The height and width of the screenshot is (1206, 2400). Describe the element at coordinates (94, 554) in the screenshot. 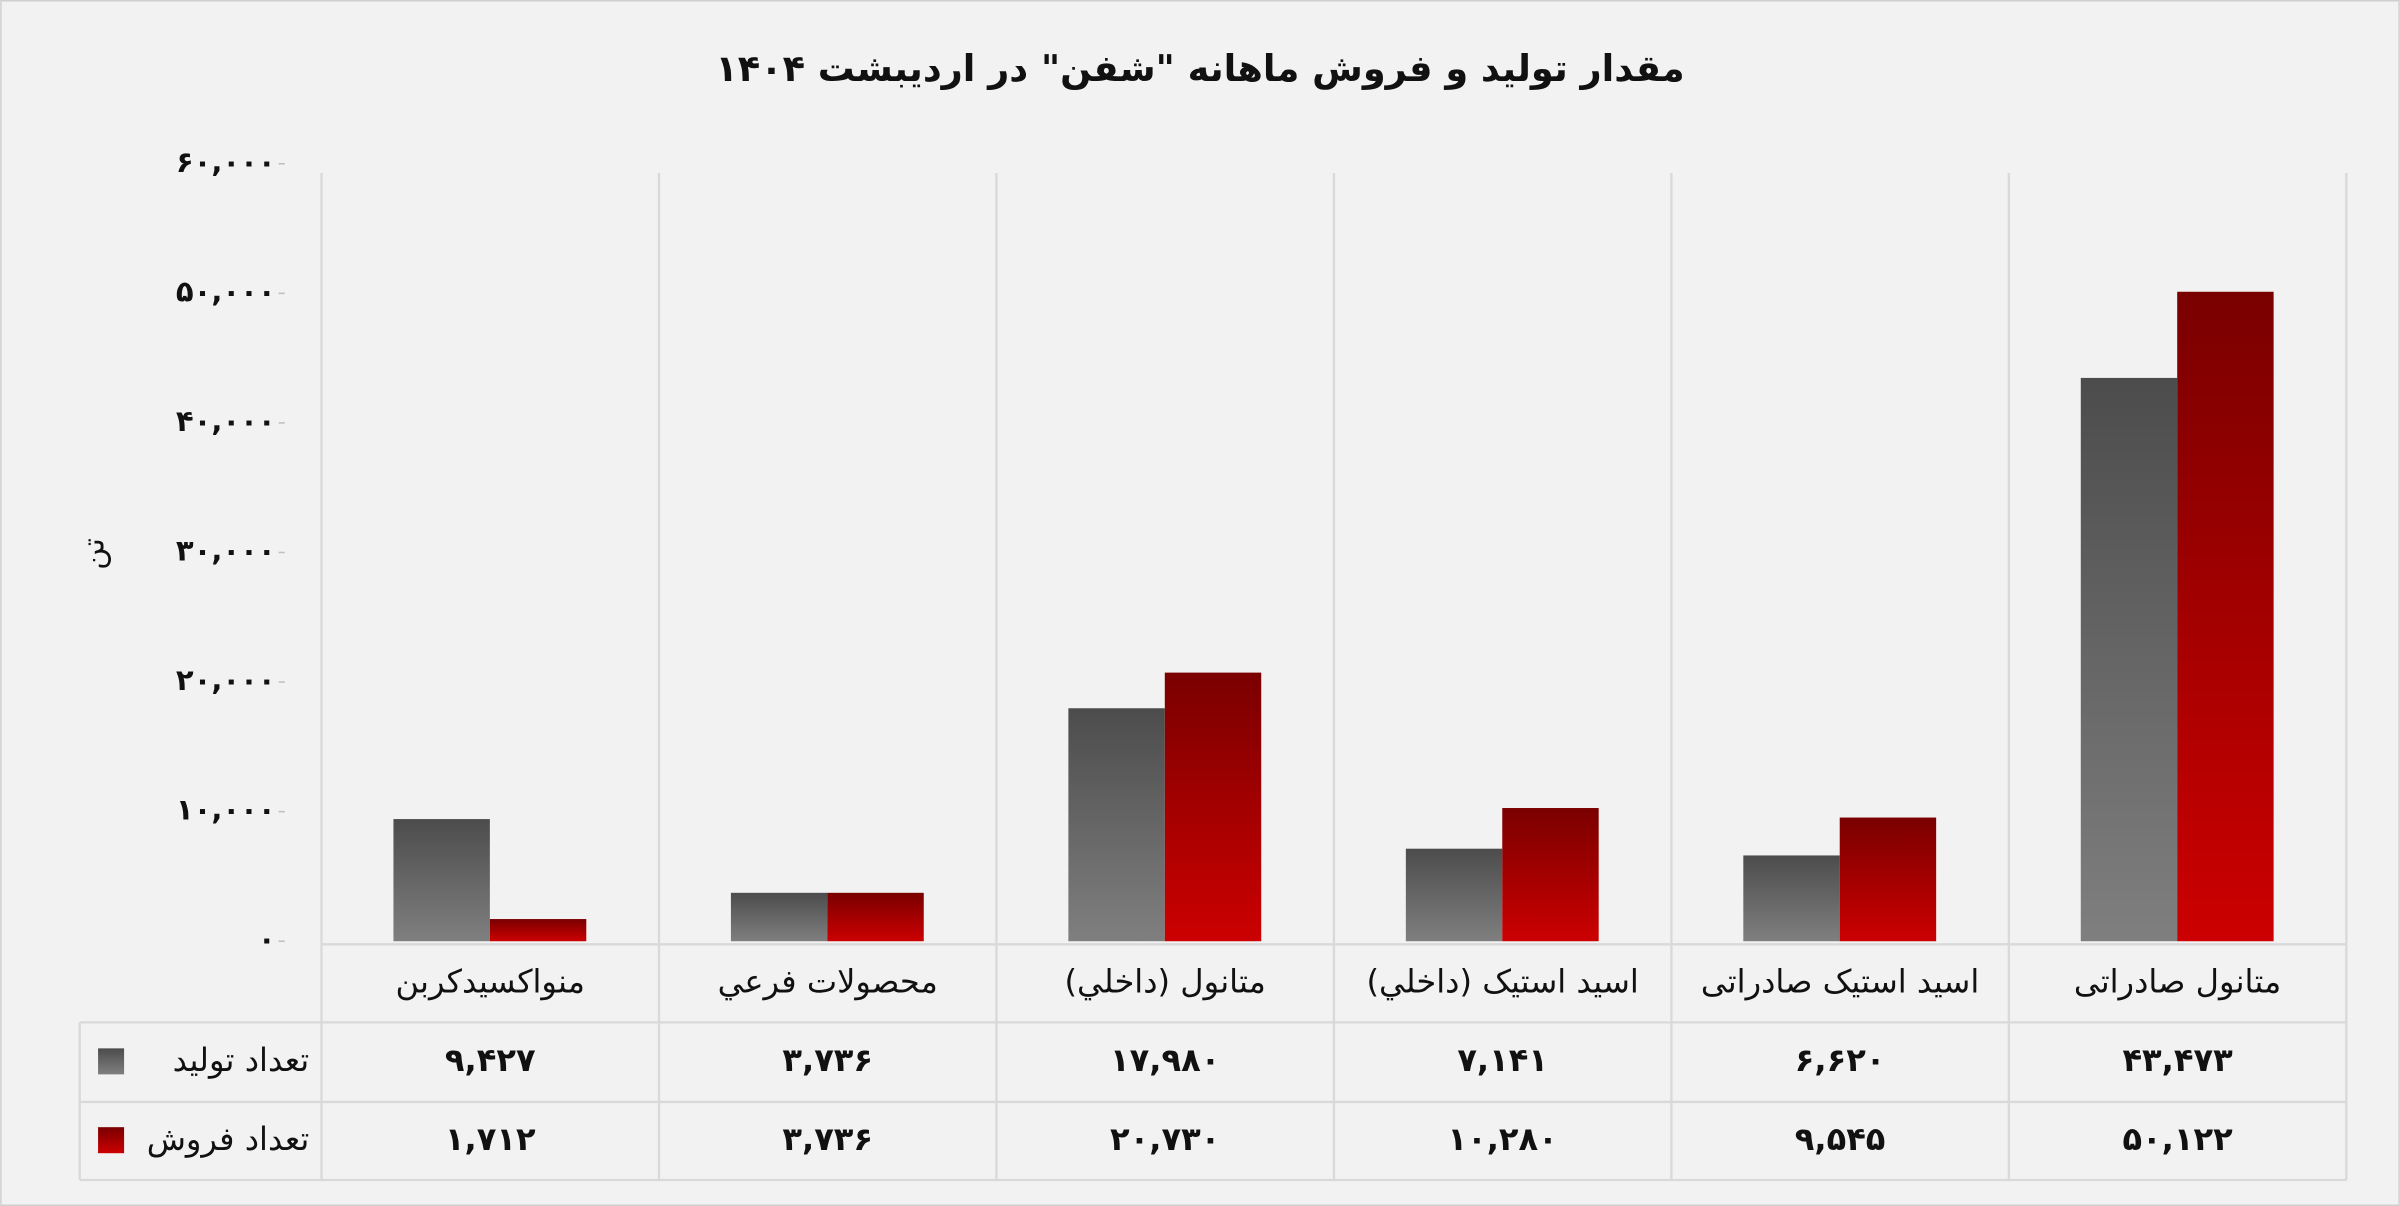

I see `y-axis-label: تن` at that location.